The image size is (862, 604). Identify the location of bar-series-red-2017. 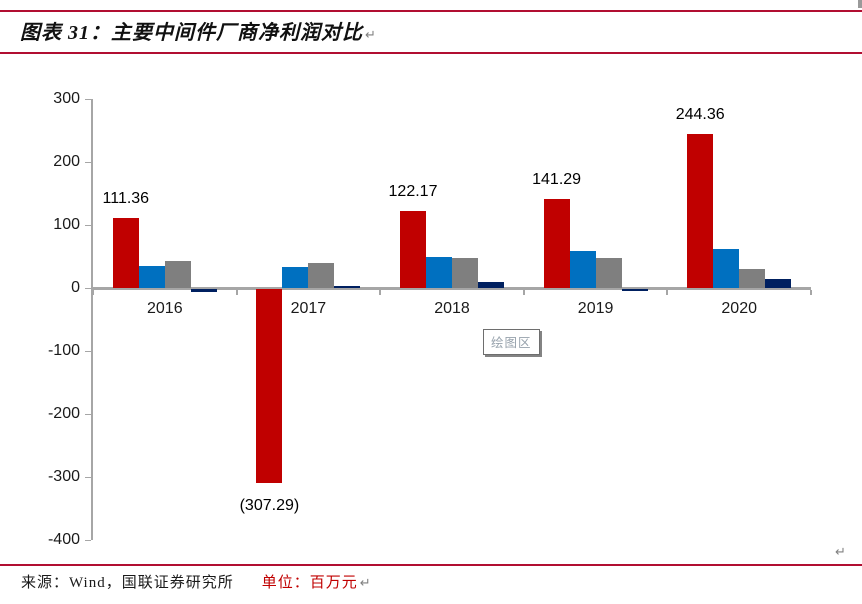
(269, 386).